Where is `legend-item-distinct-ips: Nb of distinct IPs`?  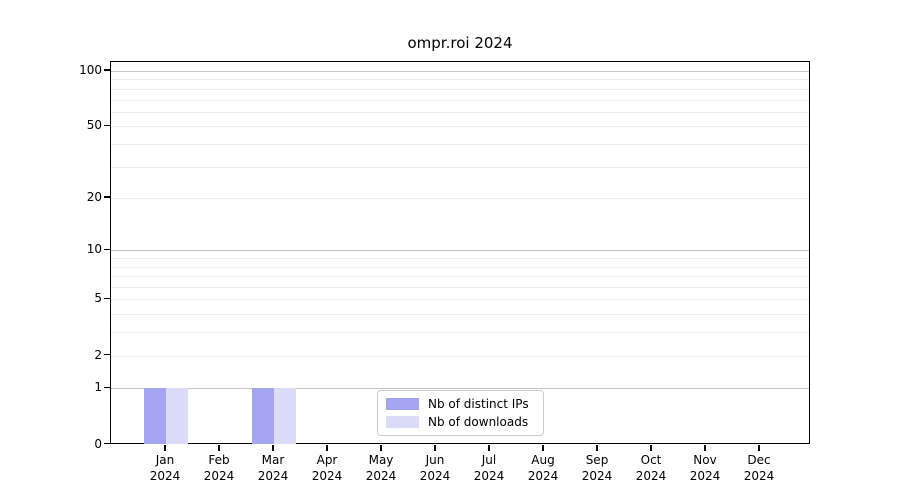 legend-item-distinct-ips: Nb of distinct IPs is located at coordinates (460, 404).